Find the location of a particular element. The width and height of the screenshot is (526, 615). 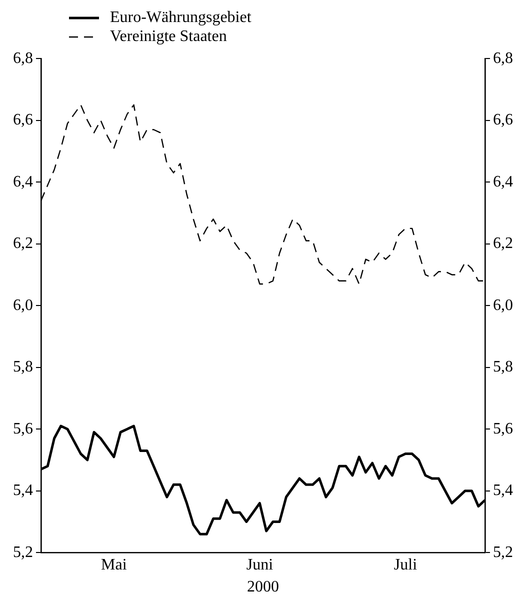

y2-tick-label: 6,4 is located at coordinates (503, 181).